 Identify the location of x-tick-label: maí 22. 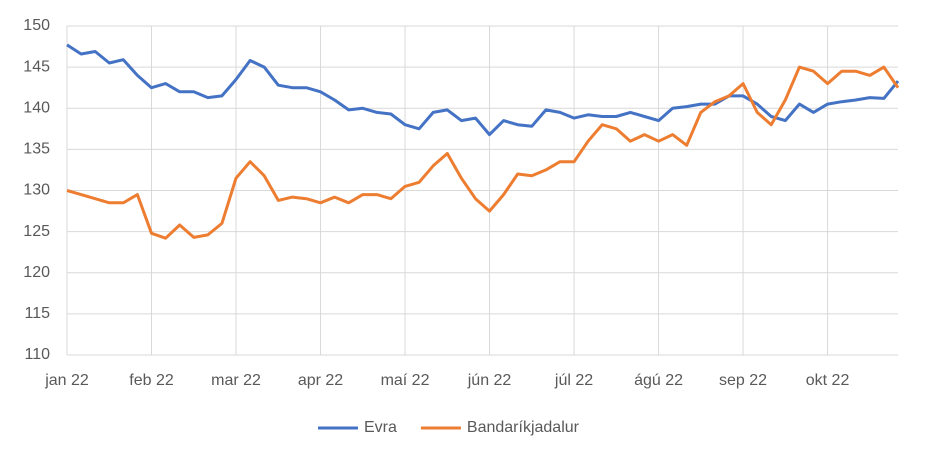
(405, 380).